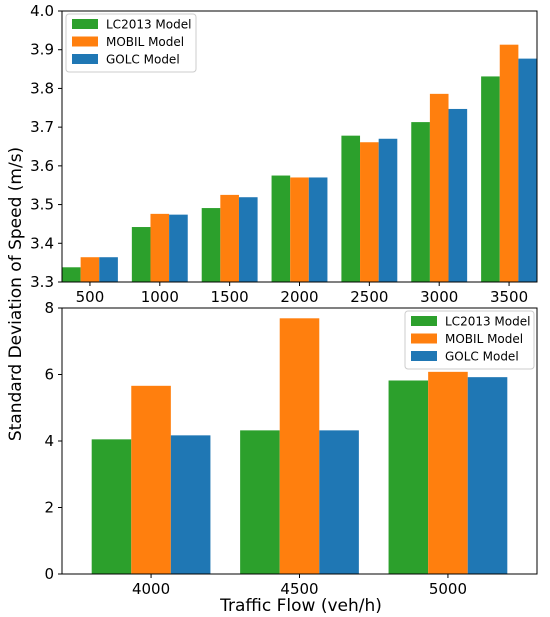 The height and width of the screenshot is (617, 550). What do you see at coordinates (230, 297) in the screenshot?
I see `top-x-tick-label: 1500` at bounding box center [230, 297].